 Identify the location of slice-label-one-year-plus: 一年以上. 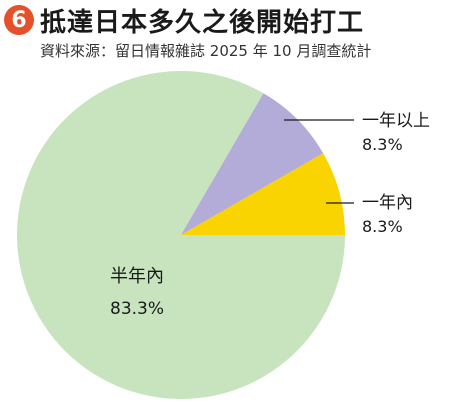
(396, 121).